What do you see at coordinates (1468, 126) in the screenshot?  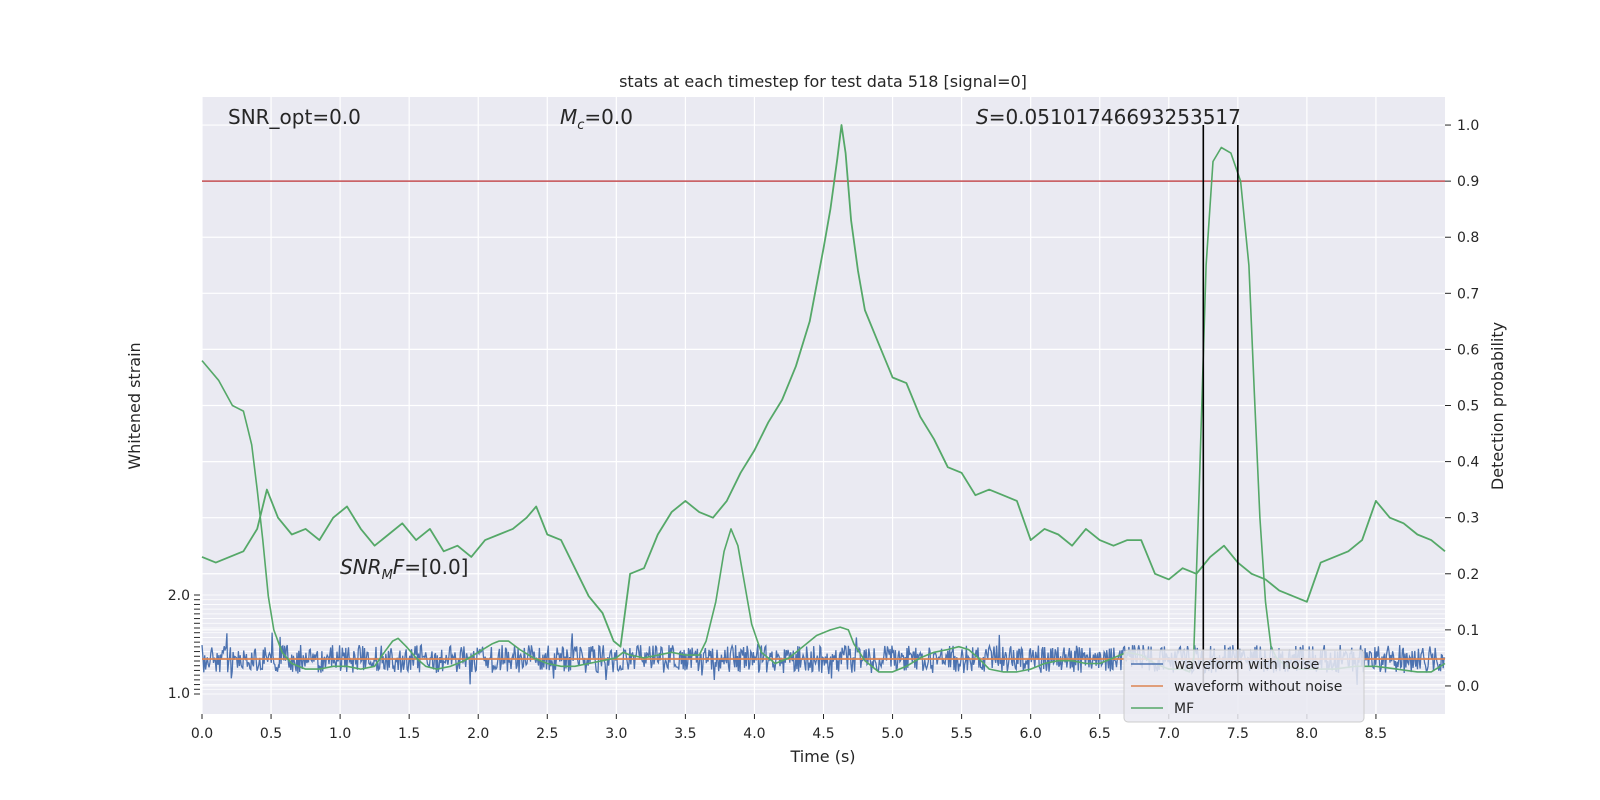 I see `y-tick-label-10: 1.0` at bounding box center [1468, 126].